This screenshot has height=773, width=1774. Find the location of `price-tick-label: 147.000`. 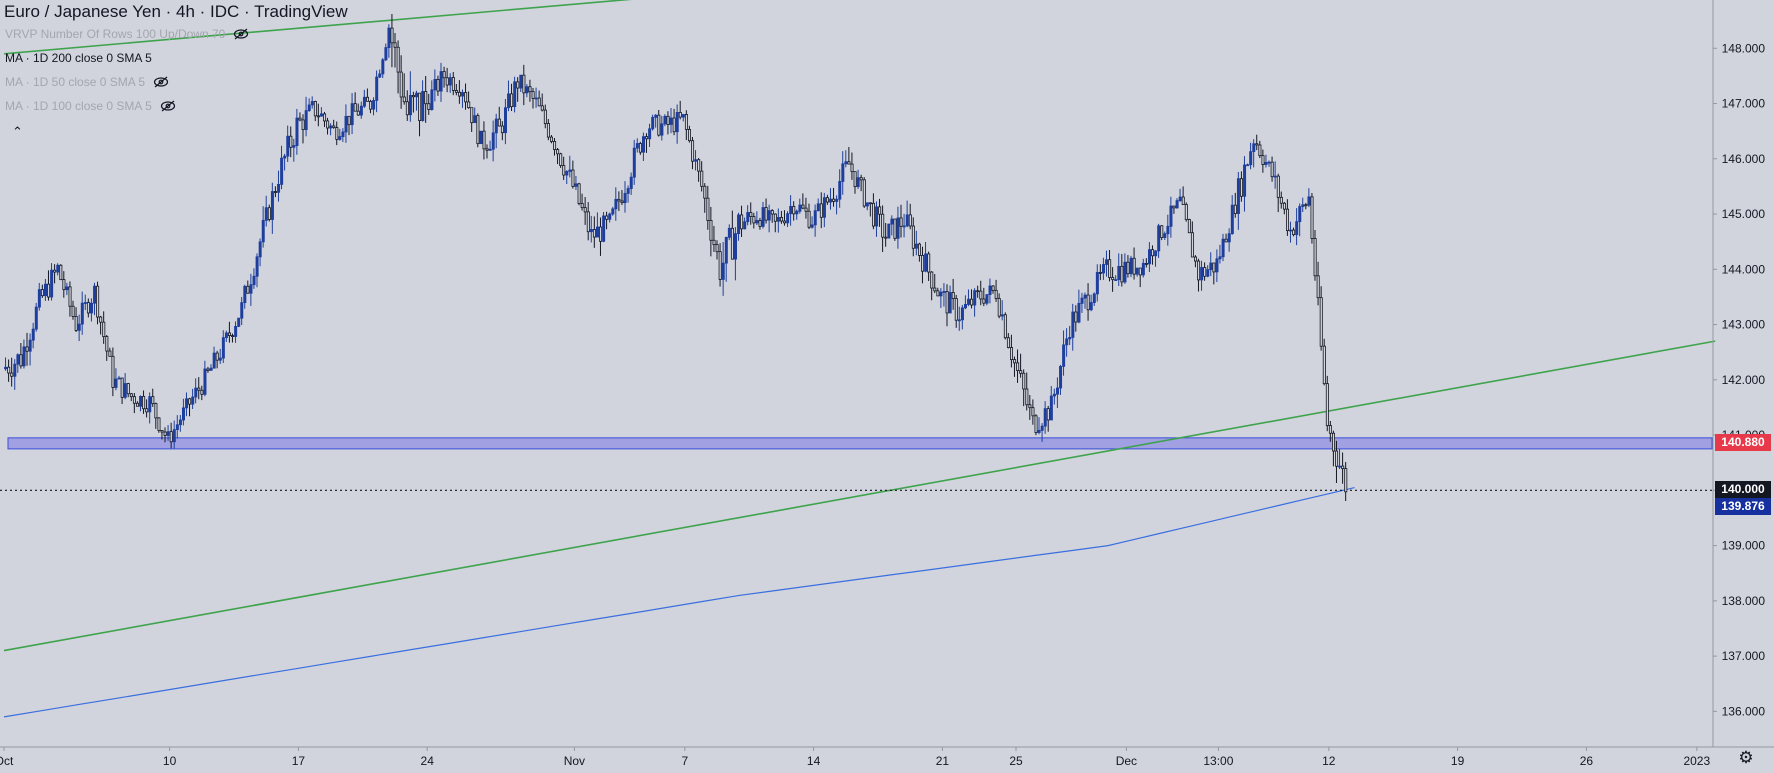

price-tick-label: 147.000 is located at coordinates (1744, 104).